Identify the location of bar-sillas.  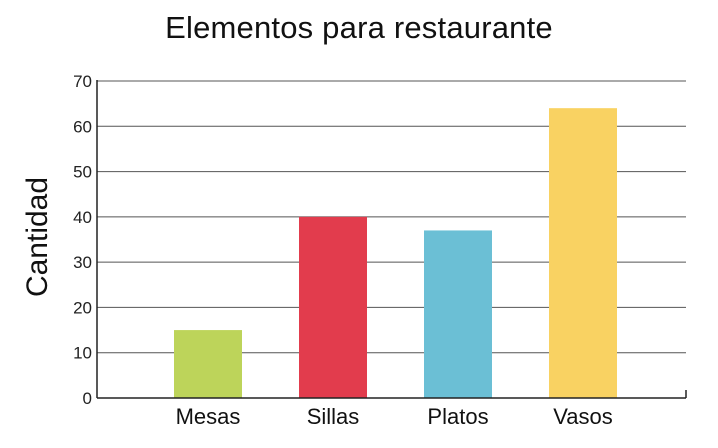
(333, 307).